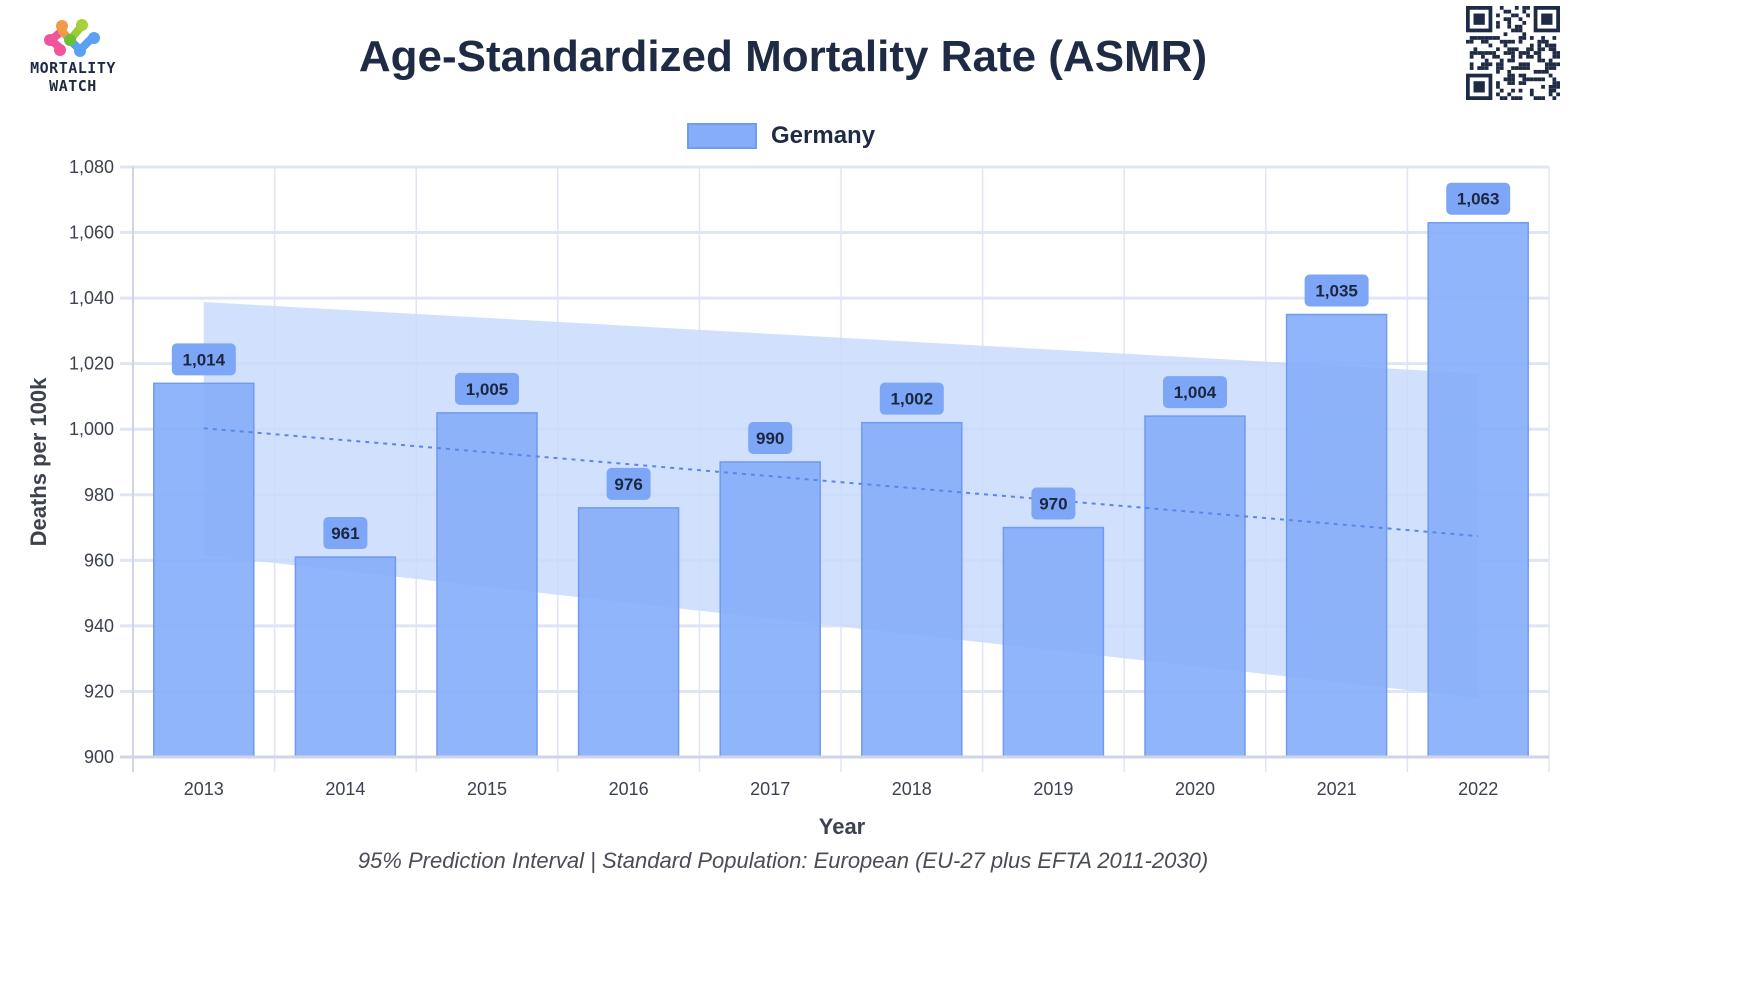 The image size is (1756, 1001). I want to click on y-tick-label: 1,080, so click(91, 167).